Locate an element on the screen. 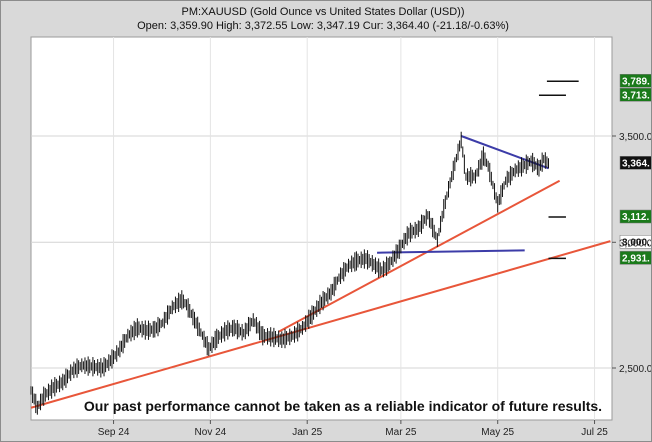 The height and width of the screenshot is (442, 652). price-badges: 3,789. 3,713. 3,364. 3,112. 3,000. 2,931. is located at coordinates (635, 169).